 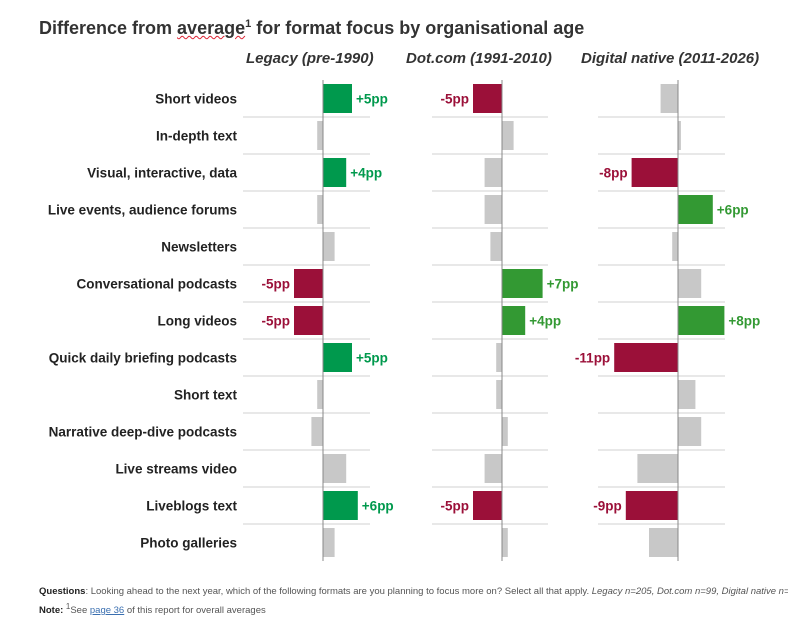 What do you see at coordinates (191, 506) in the screenshot?
I see `category-label: Liveblogs text` at bounding box center [191, 506].